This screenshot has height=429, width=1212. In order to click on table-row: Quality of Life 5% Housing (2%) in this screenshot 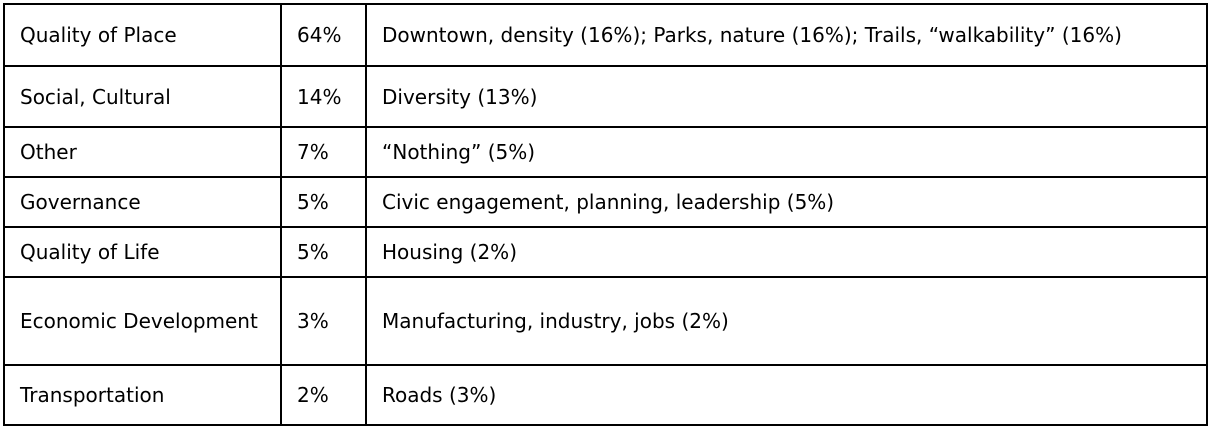, I will do `click(605, 252)`.